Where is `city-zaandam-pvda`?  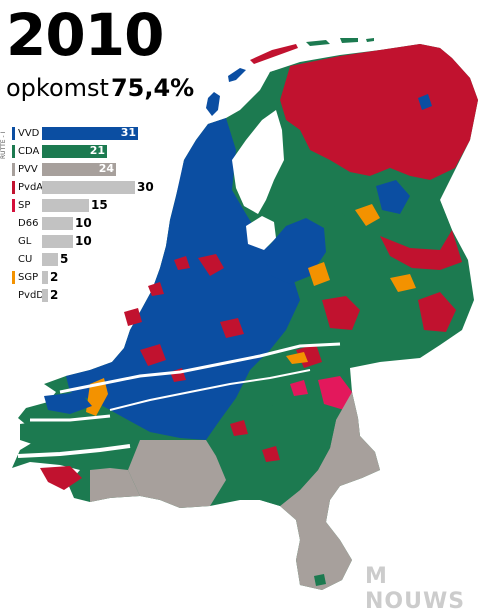 city-zaandam-pvda is located at coordinates (182, 263).